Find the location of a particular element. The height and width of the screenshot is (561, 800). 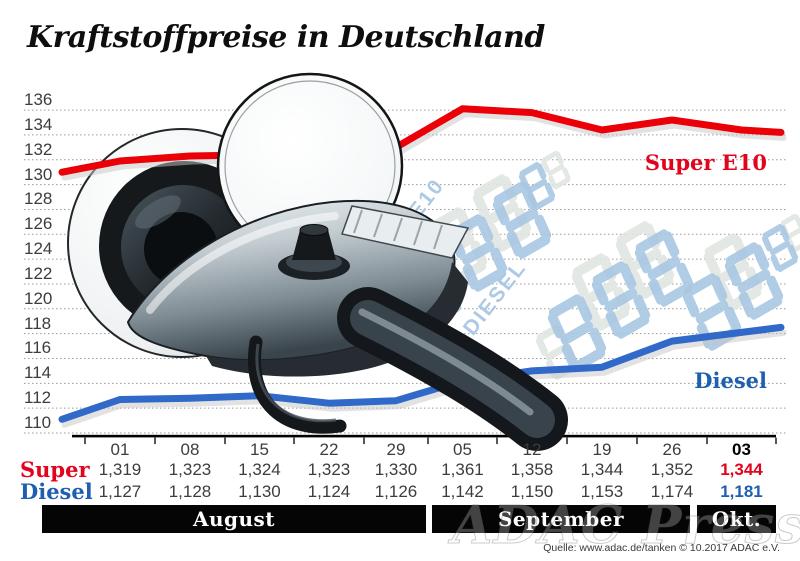

y-axis-label: 134 is located at coordinates (38, 124).